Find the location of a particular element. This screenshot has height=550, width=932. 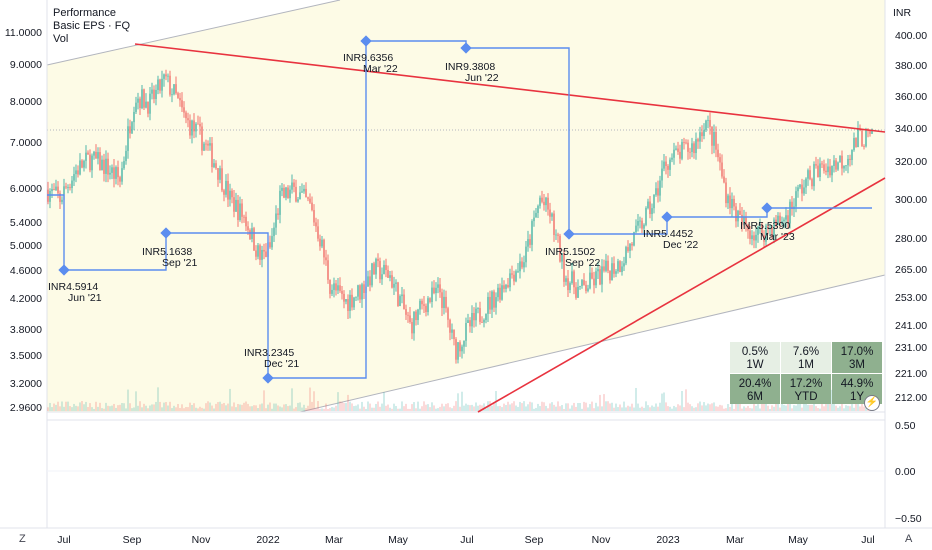

eps-period-label: Mar '23 is located at coordinates (777, 237).